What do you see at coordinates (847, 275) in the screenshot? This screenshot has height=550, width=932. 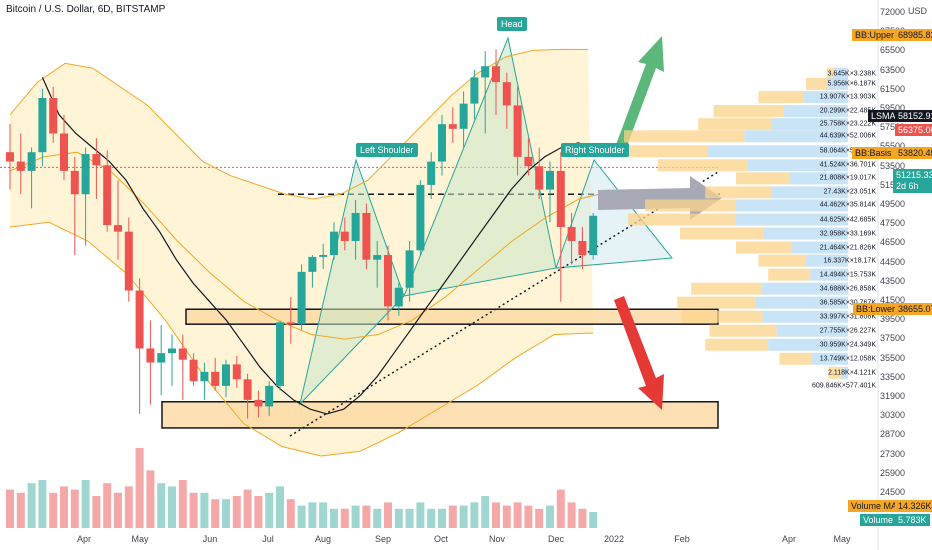 I see `volume-profile-label: 14.494K×15.753K` at bounding box center [847, 275].